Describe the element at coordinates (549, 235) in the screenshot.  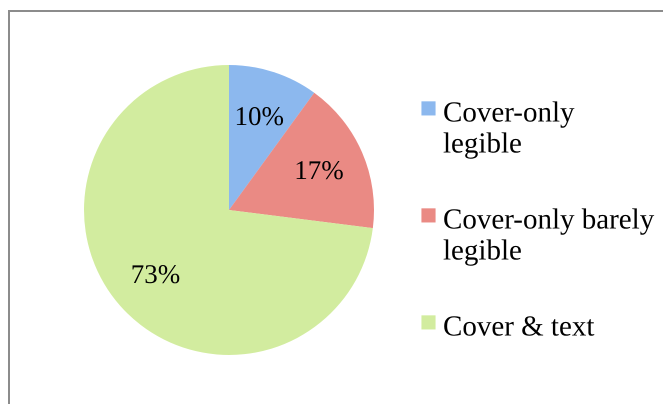
I see `legend-label: Cover-only barely legible` at that location.